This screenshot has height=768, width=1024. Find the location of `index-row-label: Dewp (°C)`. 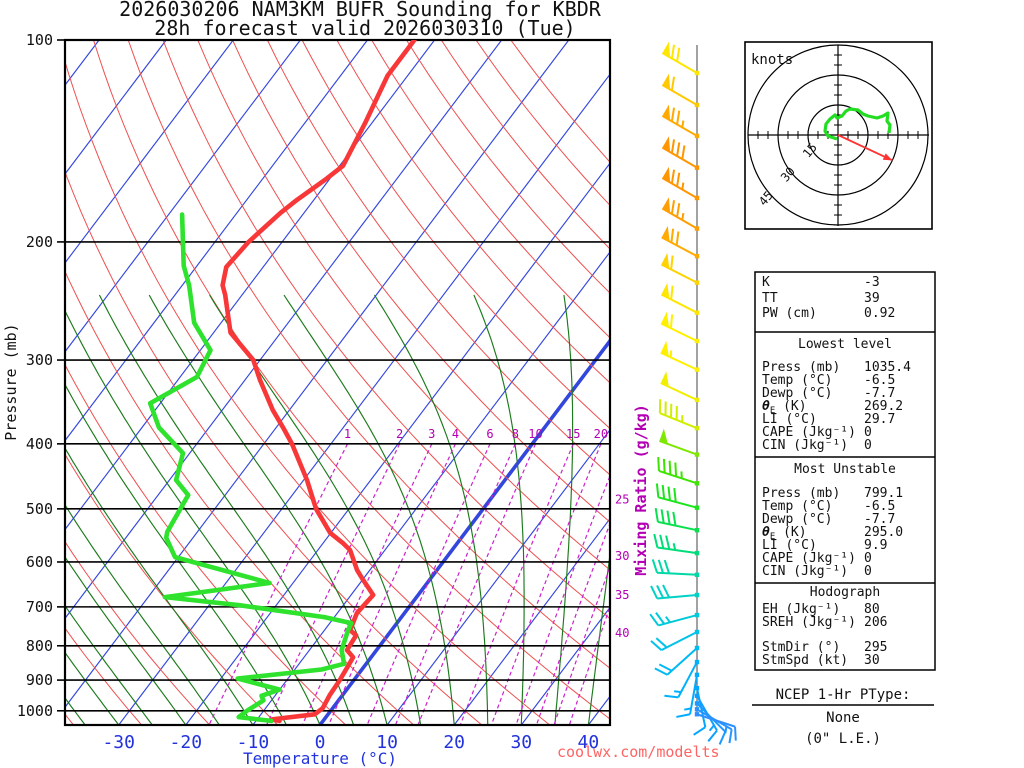

index-row-label: Dewp (°C) is located at coordinates (797, 519).